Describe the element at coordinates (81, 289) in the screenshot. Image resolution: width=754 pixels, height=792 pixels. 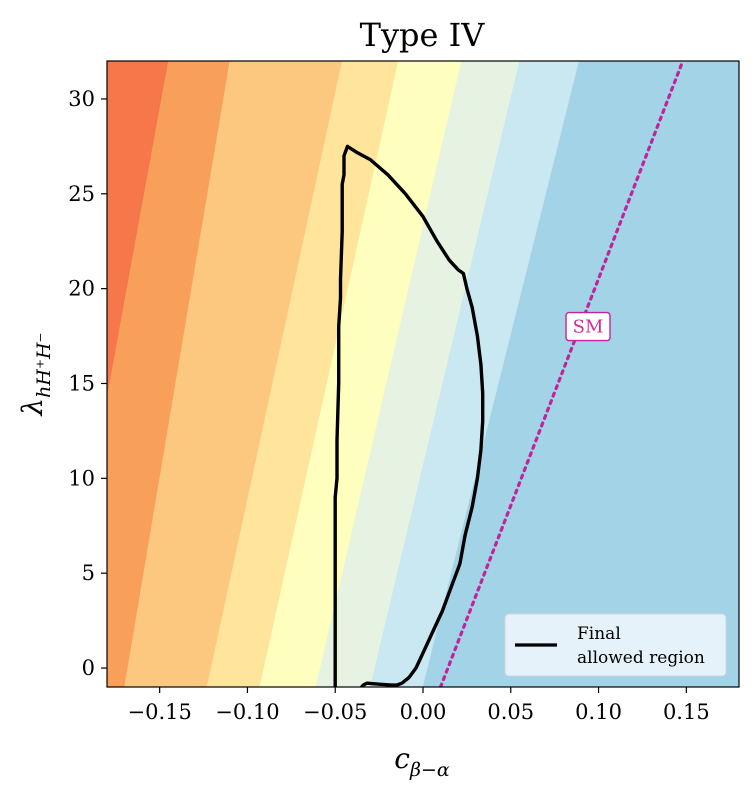
I see `y-tick-label: 20` at that location.